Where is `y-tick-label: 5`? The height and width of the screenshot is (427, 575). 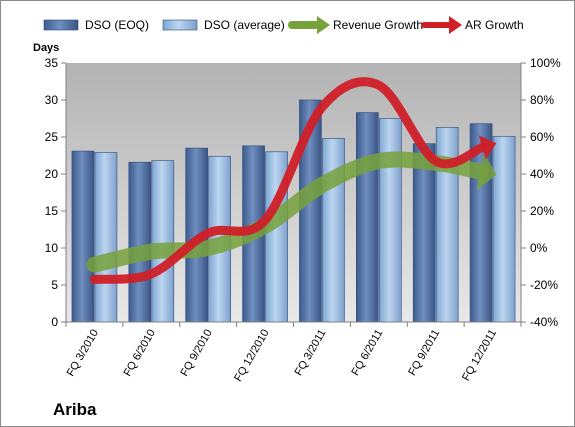
y-tick-label: 5 is located at coordinates (54, 285).